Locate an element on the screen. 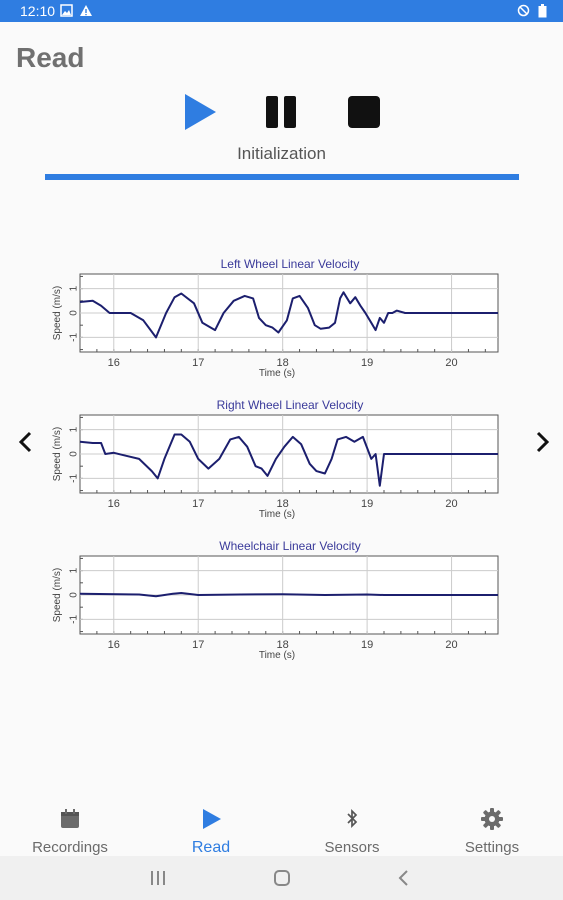 This screenshot has width=563, height=900. warning-notification-icon is located at coordinates (86, 10).